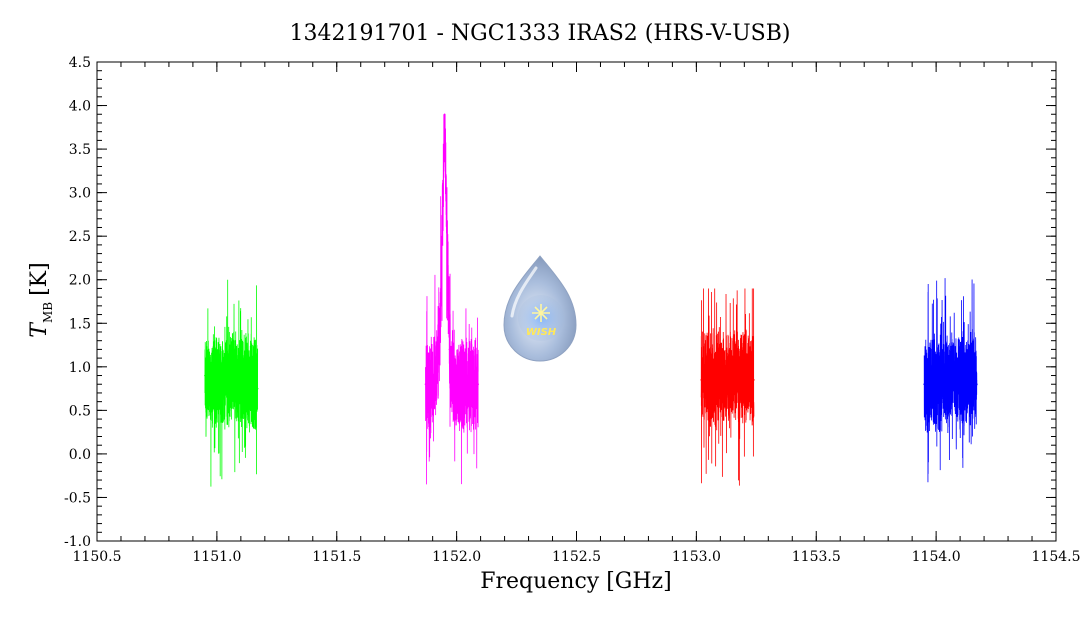 The height and width of the screenshot is (618, 1080). I want to click on x-tick-label: 1154.5, so click(1056, 557).